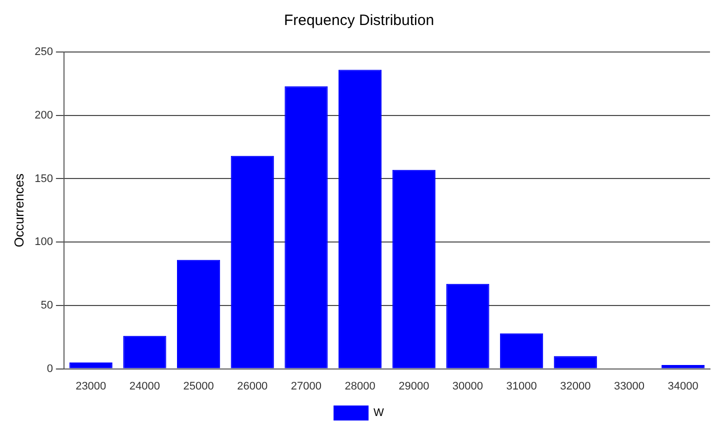 This screenshot has height=430, width=716. I want to click on x-tick-label: 34000, so click(683, 386).